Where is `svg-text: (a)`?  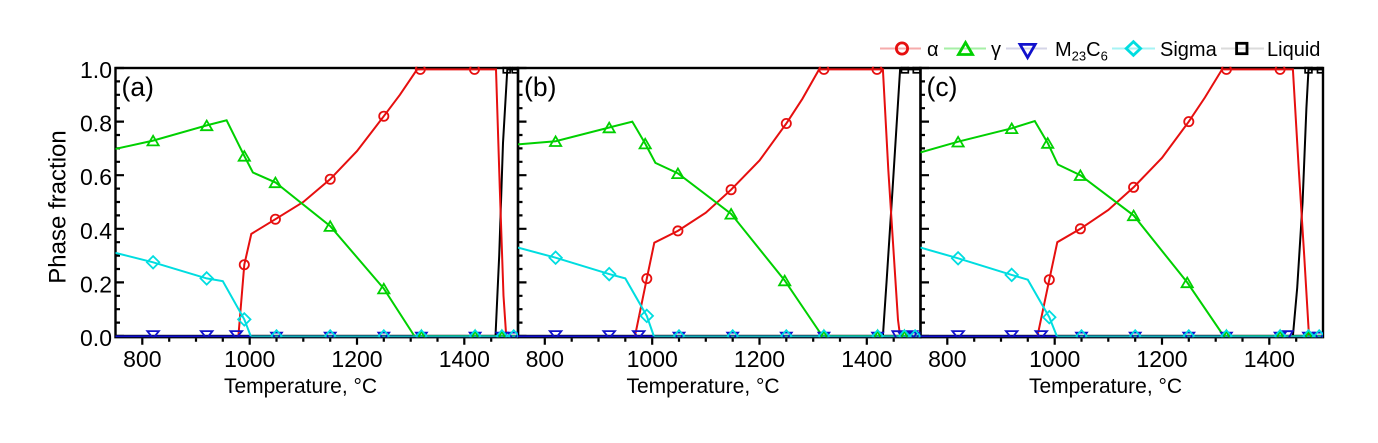
svg-text: (a) is located at coordinates (138, 87).